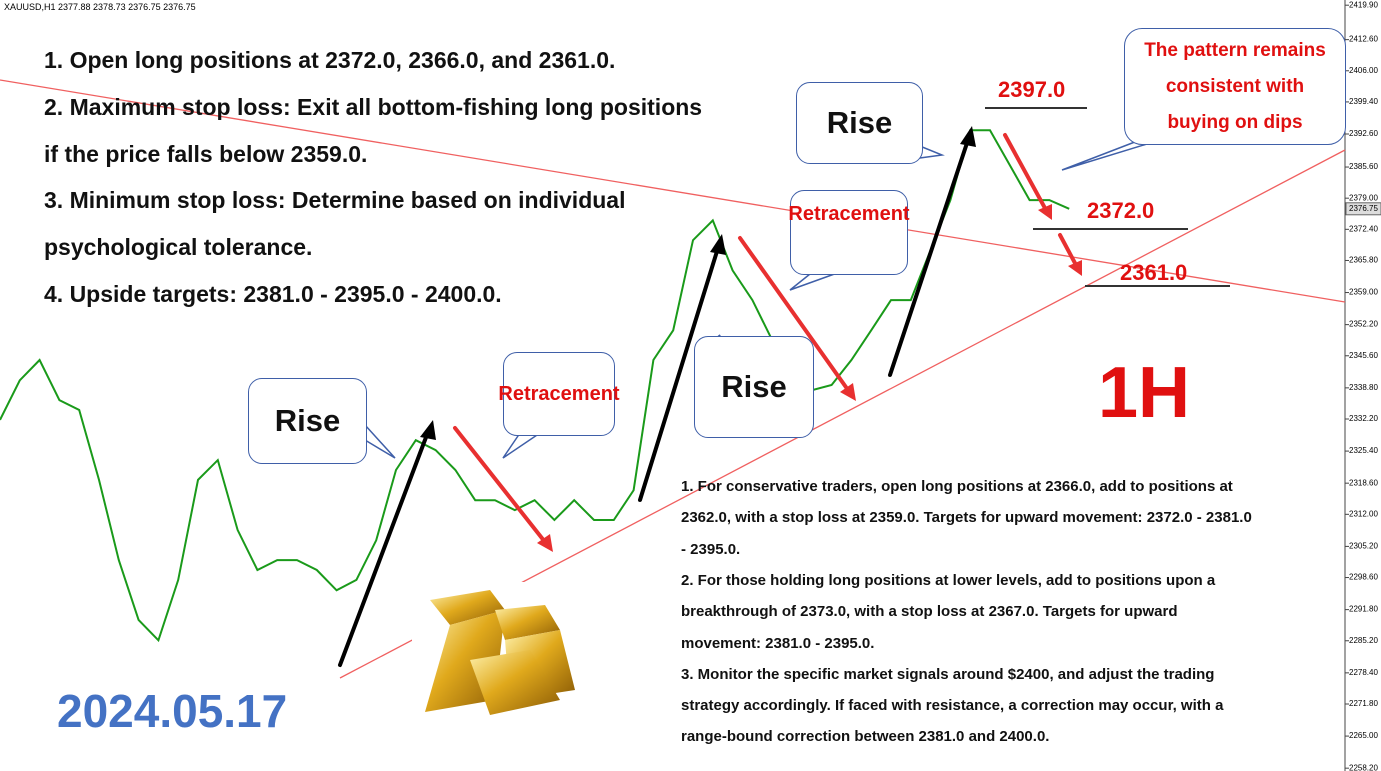  I want to click on y-tick-label: 2312.00, so click(1363, 513).